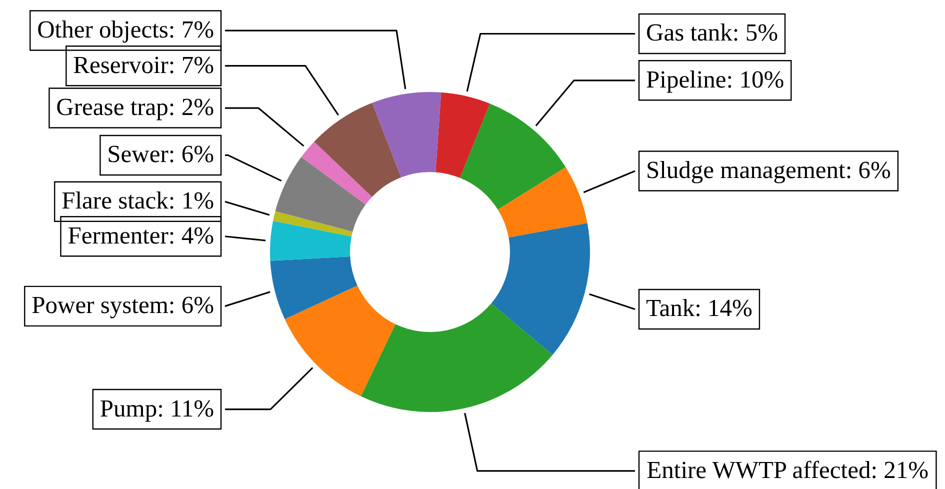 The height and width of the screenshot is (489, 945). I want to click on slice-label: Sludge management: 6%, so click(768, 170).